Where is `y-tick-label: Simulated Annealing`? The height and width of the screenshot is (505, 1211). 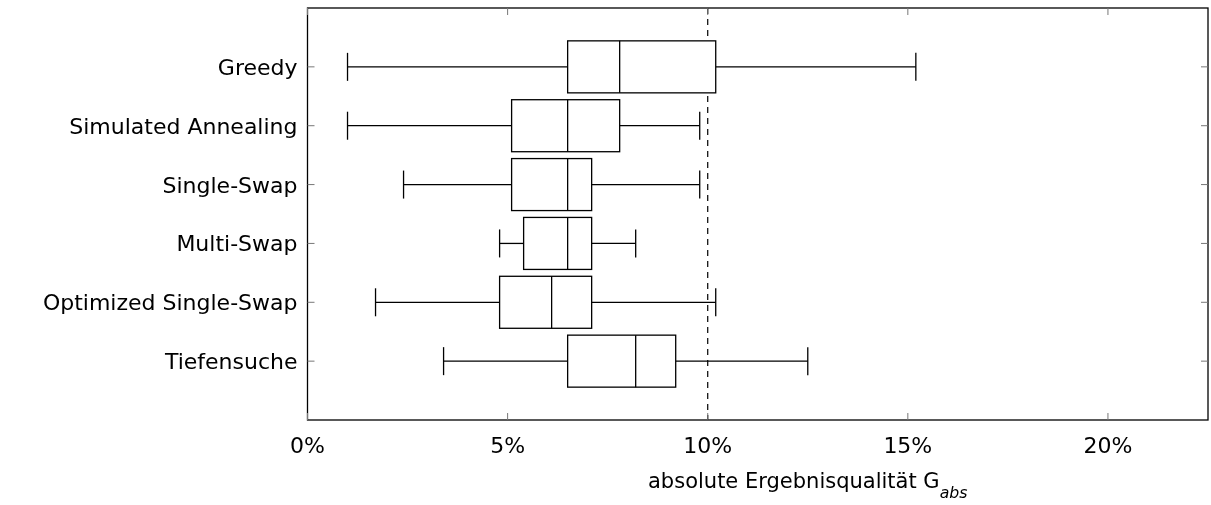
y-tick-label: Simulated Annealing is located at coordinates (183, 126).